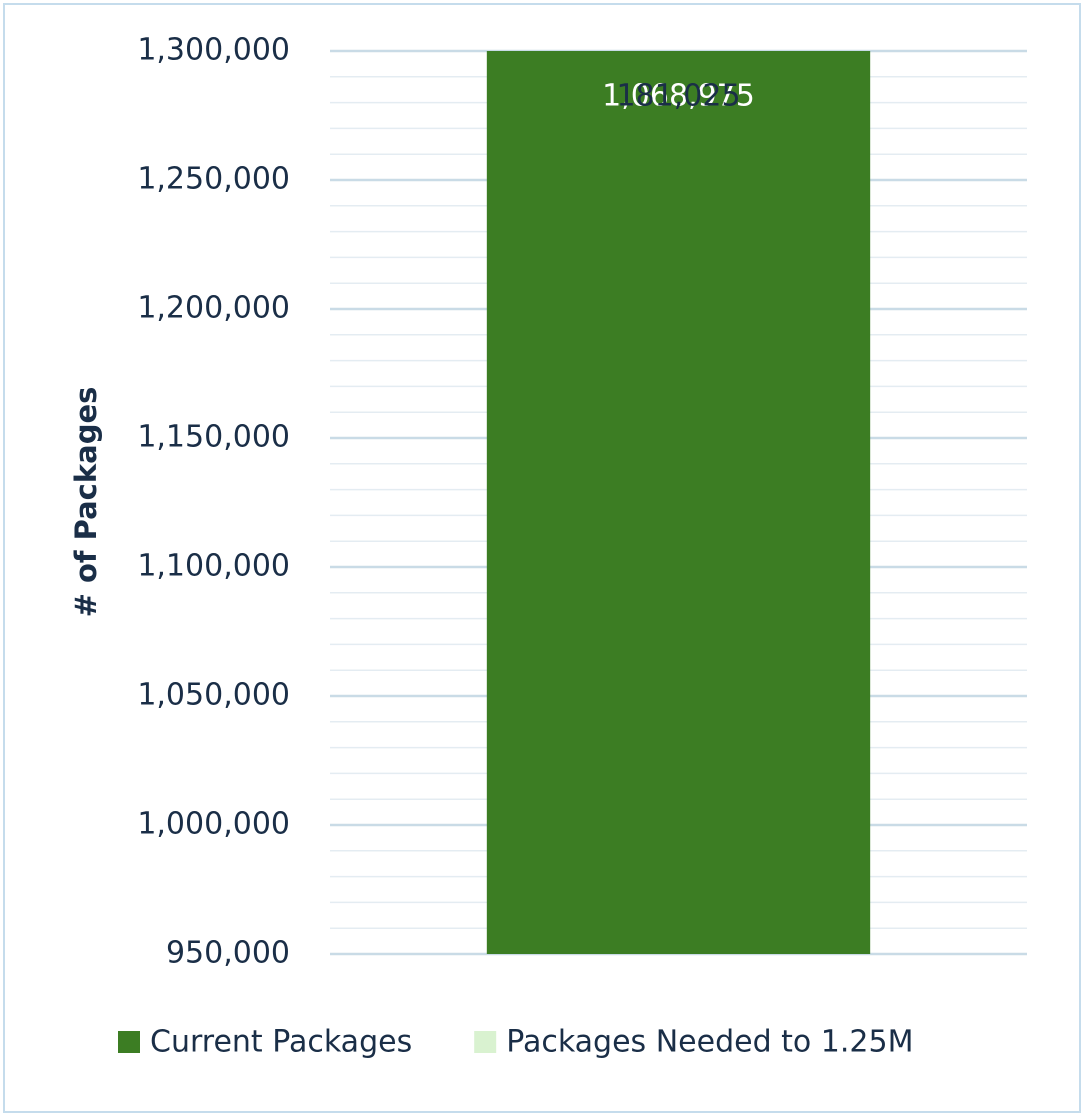 The width and height of the screenshot is (1086, 1118). Describe the element at coordinates (709, 1042) in the screenshot. I see `legend-label: Packages Needed to 1.25M` at that location.